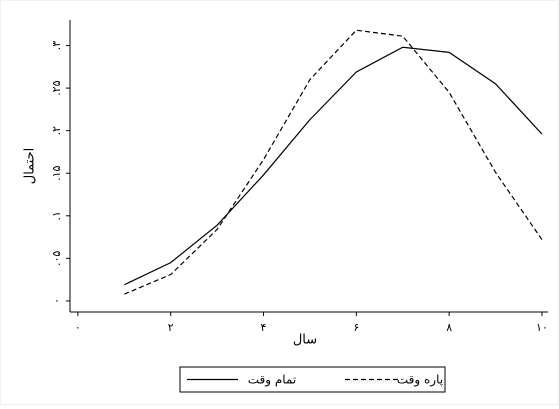  Describe the element at coordinates (56, 130) in the screenshot. I see `y-tick-label: .۲` at that location.